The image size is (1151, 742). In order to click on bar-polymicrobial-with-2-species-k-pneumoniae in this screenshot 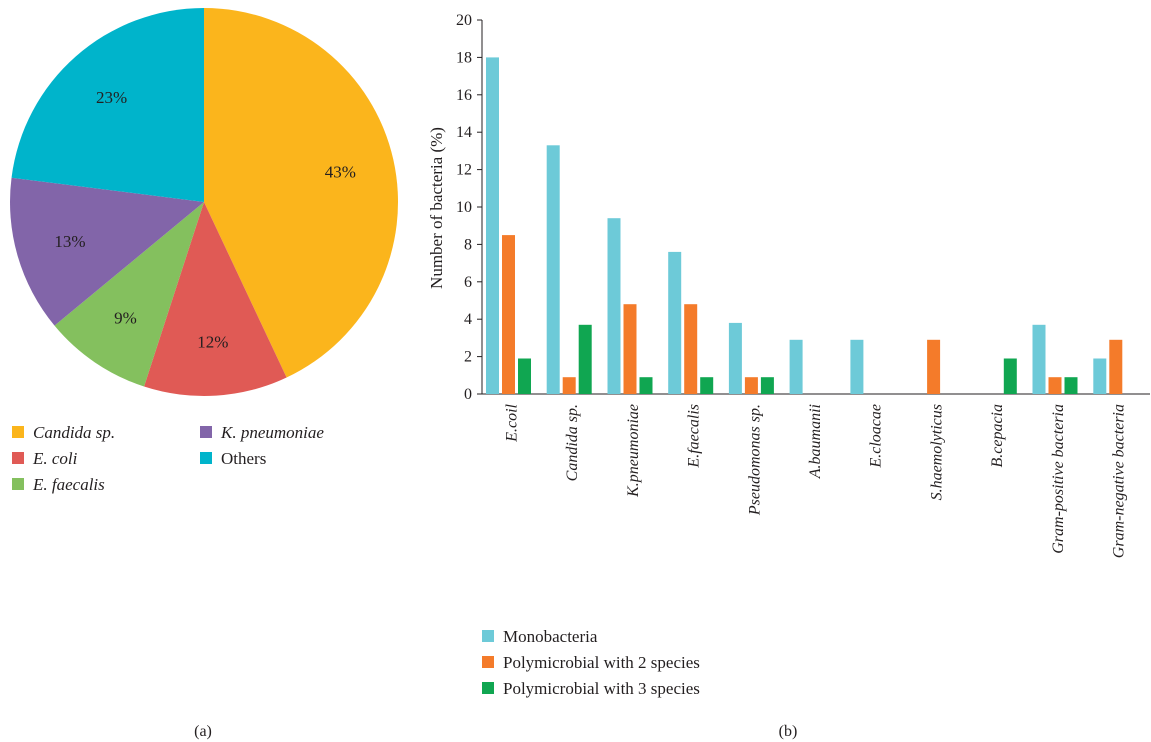, I will do `click(630, 349)`.